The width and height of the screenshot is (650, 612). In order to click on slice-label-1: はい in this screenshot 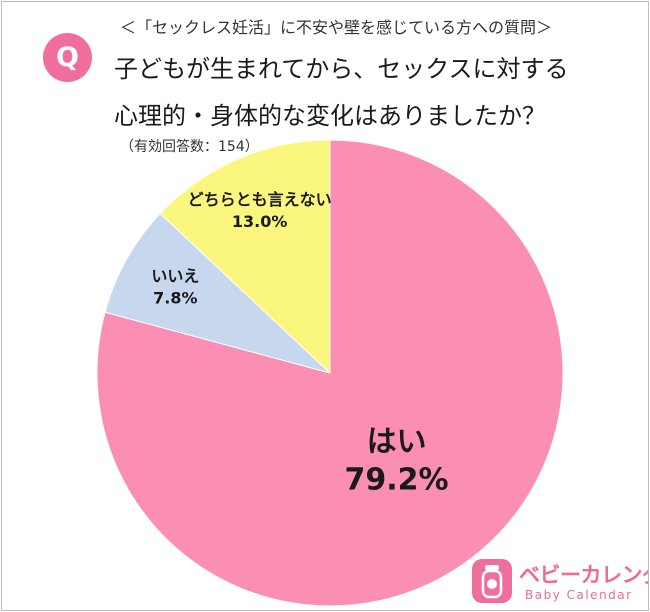, I will do `click(397, 441)`.